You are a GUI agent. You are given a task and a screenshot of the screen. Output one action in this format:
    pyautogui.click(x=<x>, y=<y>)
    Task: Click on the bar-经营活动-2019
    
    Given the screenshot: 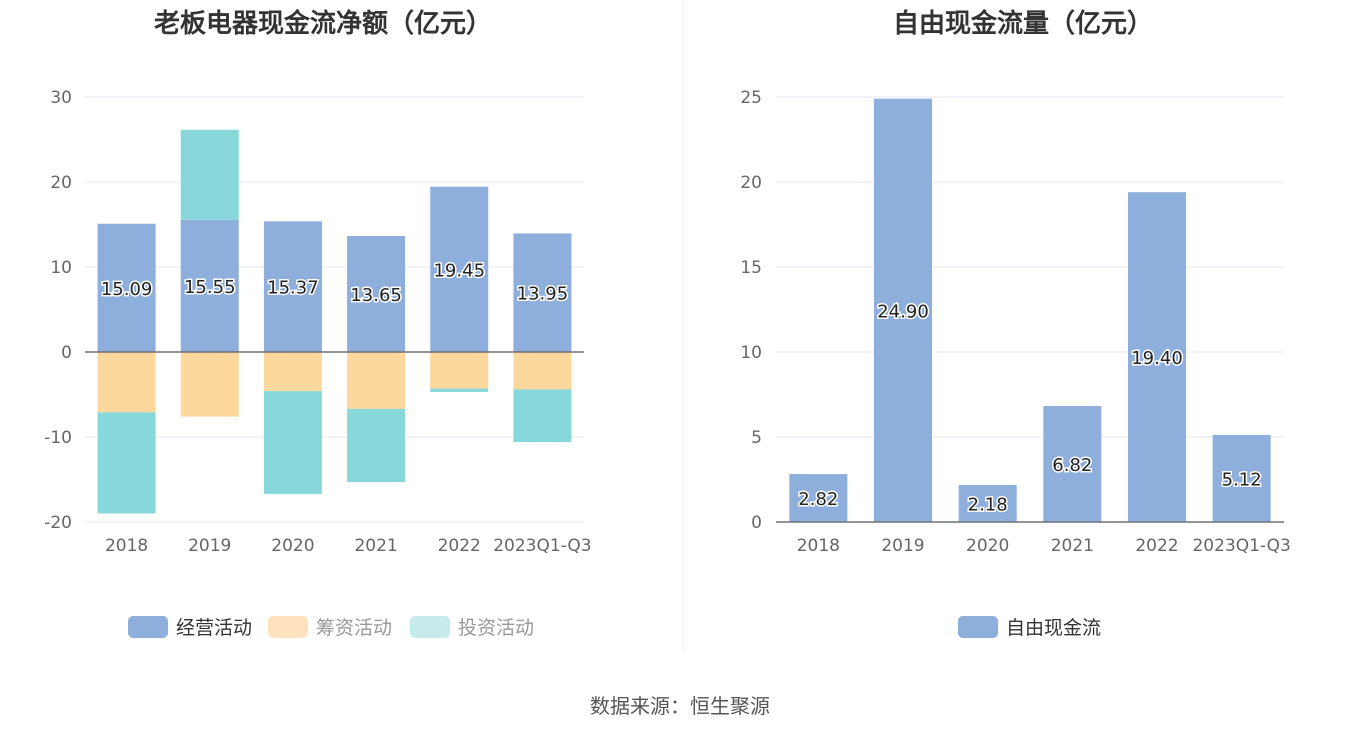 What is the action you would take?
    pyautogui.click(x=209, y=285)
    